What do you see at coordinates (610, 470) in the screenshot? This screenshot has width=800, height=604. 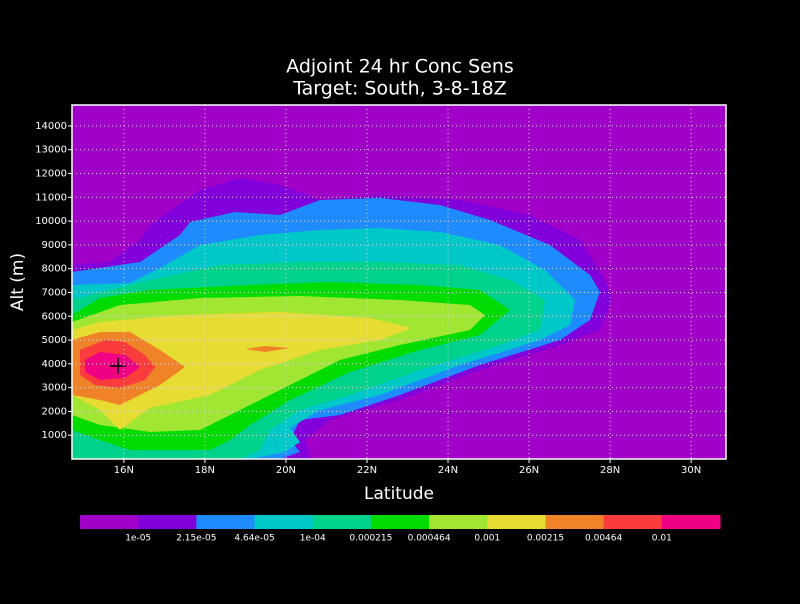 I see `x-tick-label: 28N` at bounding box center [610, 470].